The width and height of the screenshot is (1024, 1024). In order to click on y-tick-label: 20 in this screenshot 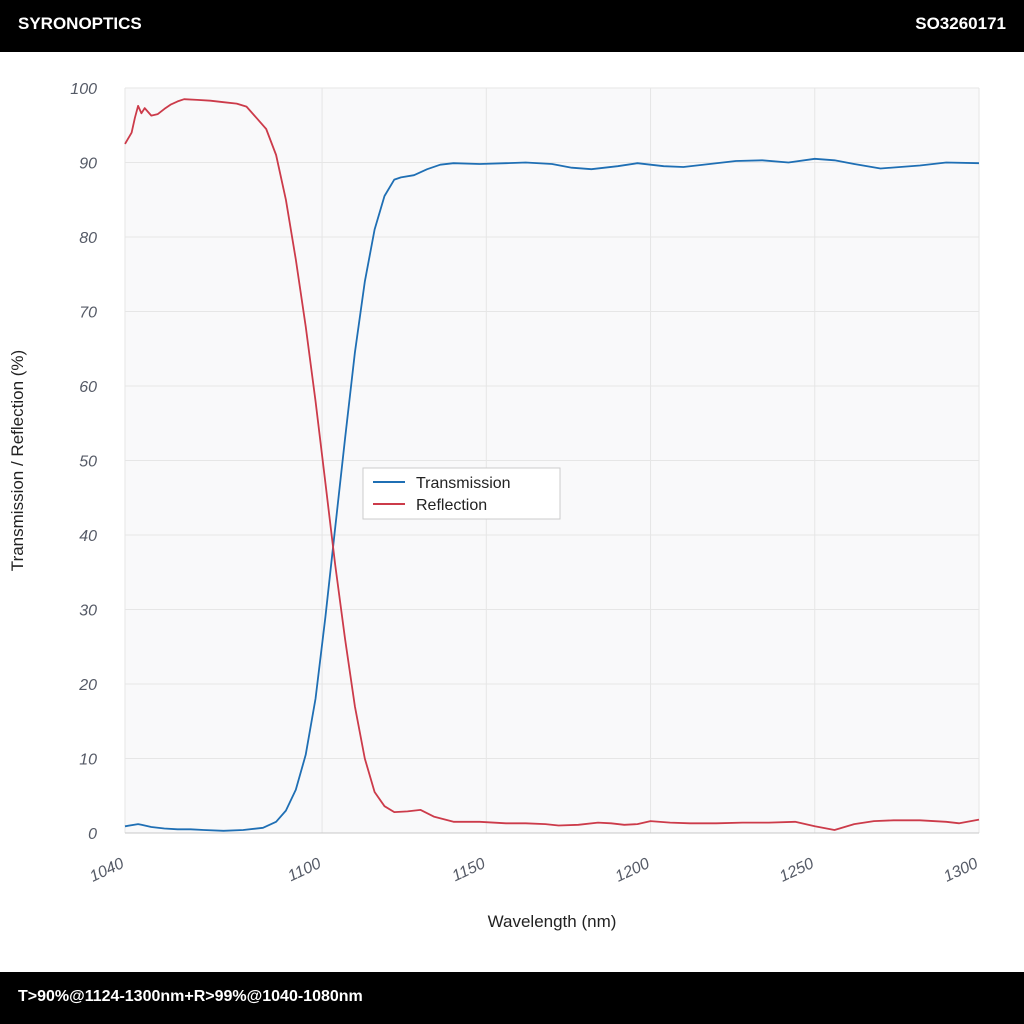, I will do `click(87, 685)`.